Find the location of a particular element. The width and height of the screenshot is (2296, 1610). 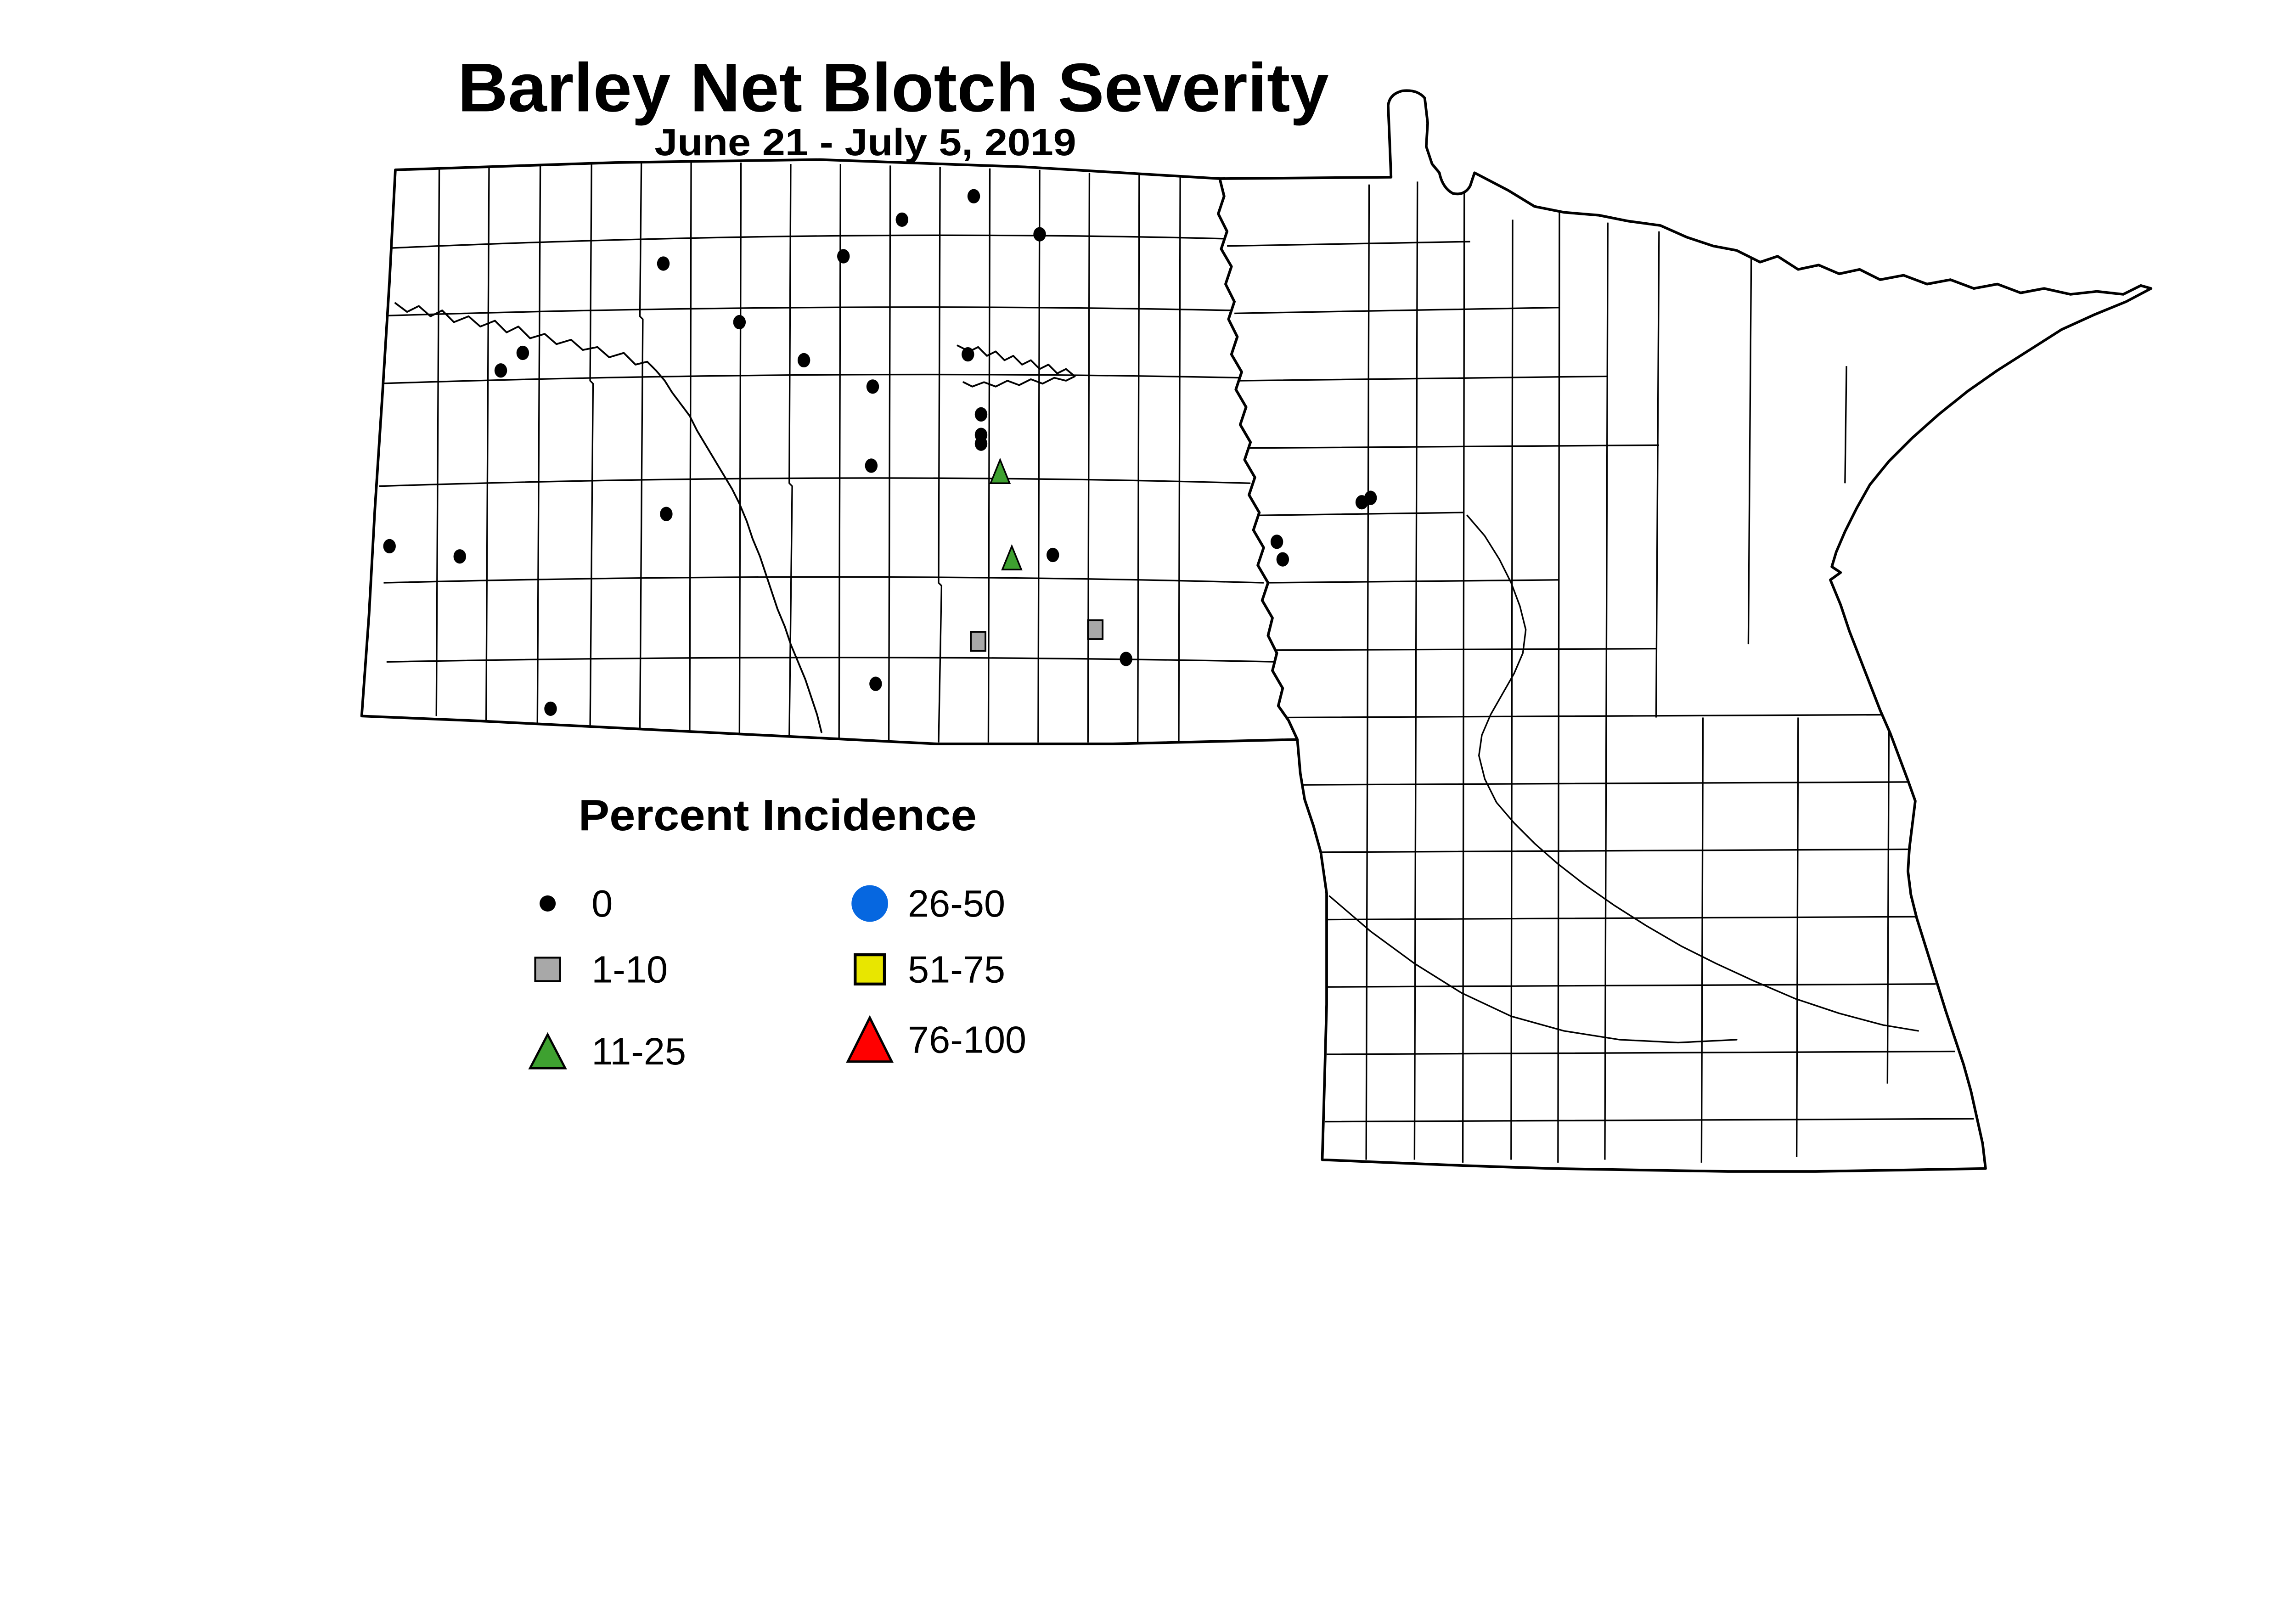

legend-item: 26-50 is located at coordinates (928, 904).